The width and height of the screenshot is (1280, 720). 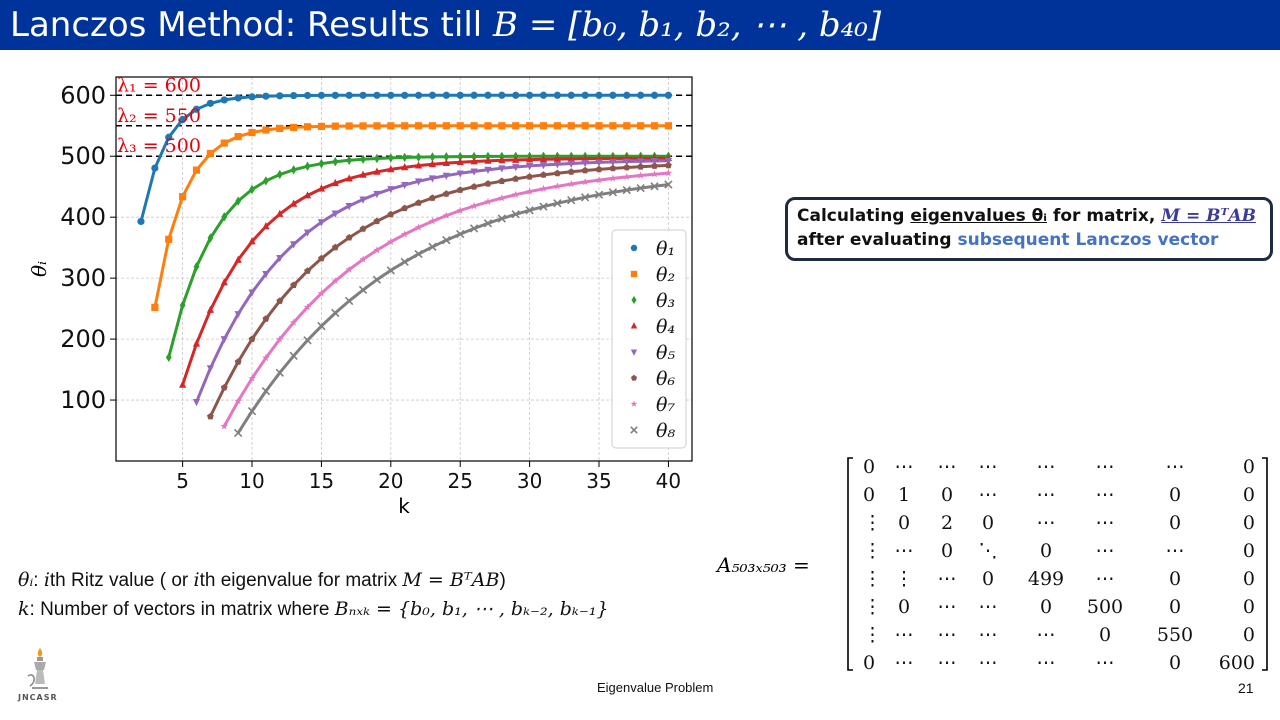 What do you see at coordinates (252, 25) in the screenshot?
I see `title-prefix: Lanczos Method: Results till` at bounding box center [252, 25].